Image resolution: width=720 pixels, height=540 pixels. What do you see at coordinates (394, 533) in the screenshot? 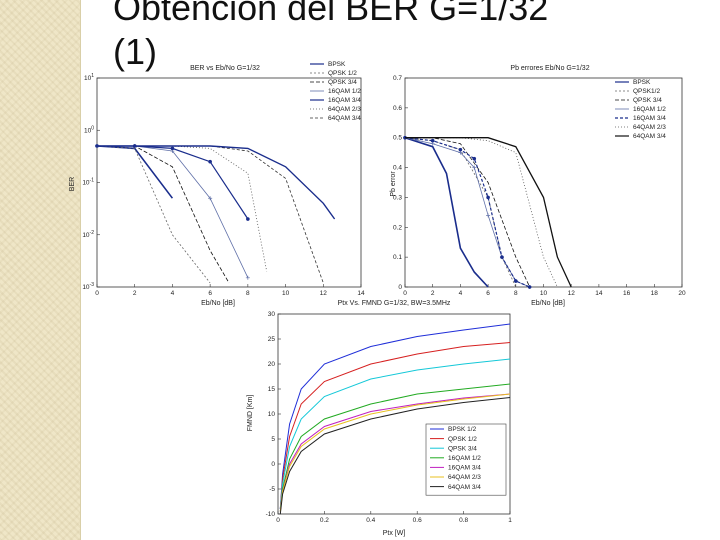
I see `fmnd-chart-xlabel: Ptx [W]` at bounding box center [394, 533].